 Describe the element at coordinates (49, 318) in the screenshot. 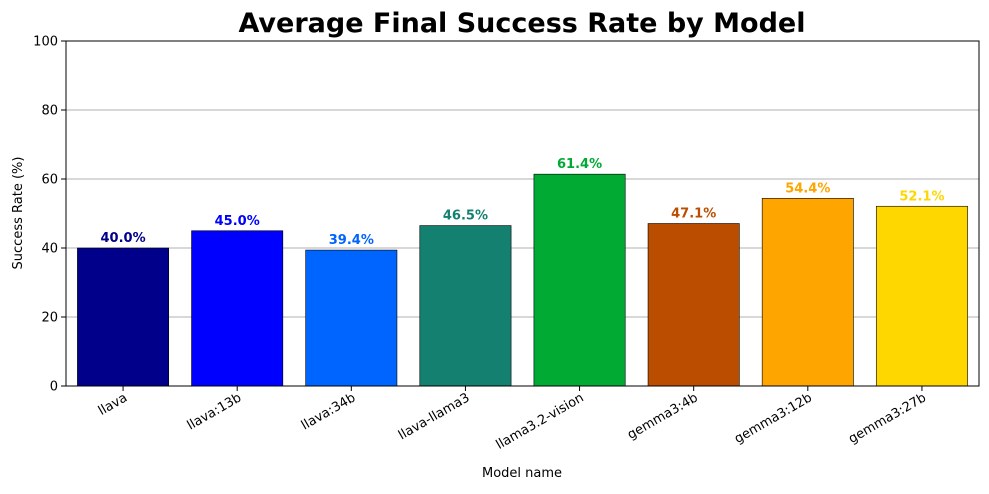

I see `y-tick-label: 20` at that location.